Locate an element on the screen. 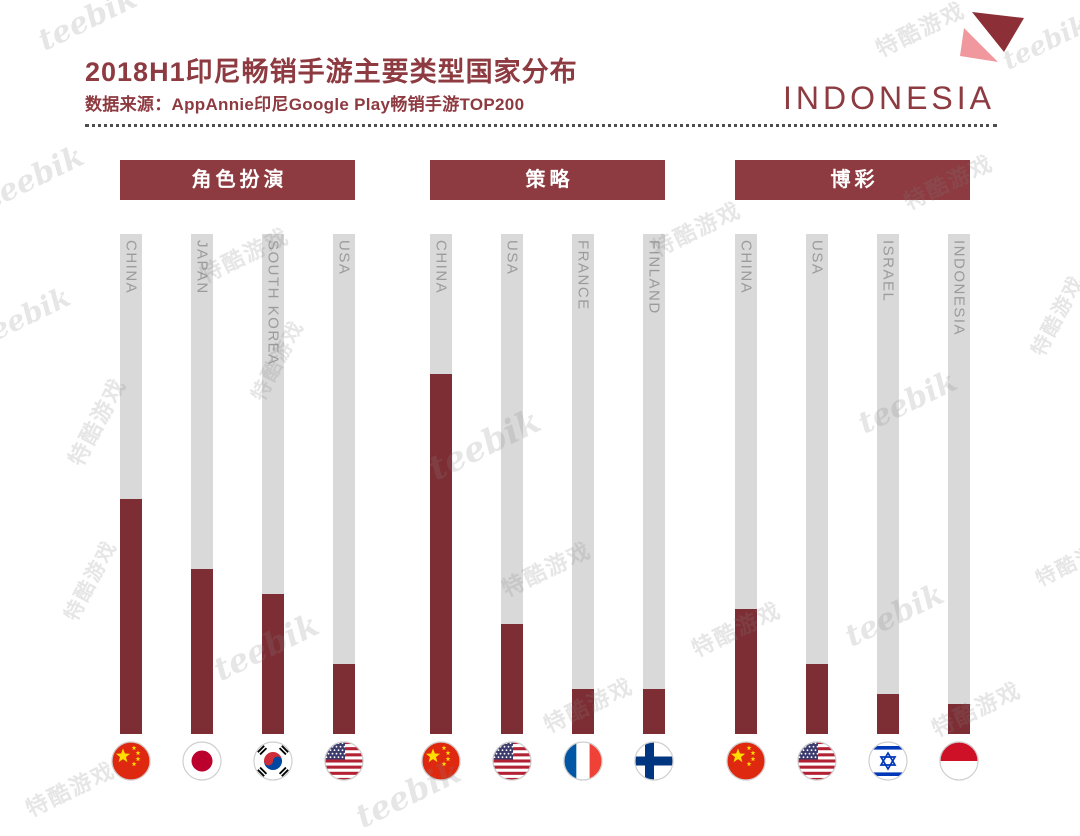 The height and width of the screenshot is (836, 1080). page-title: 2018H1印尼畅销手游主要类型国家分布 is located at coordinates (331, 72).